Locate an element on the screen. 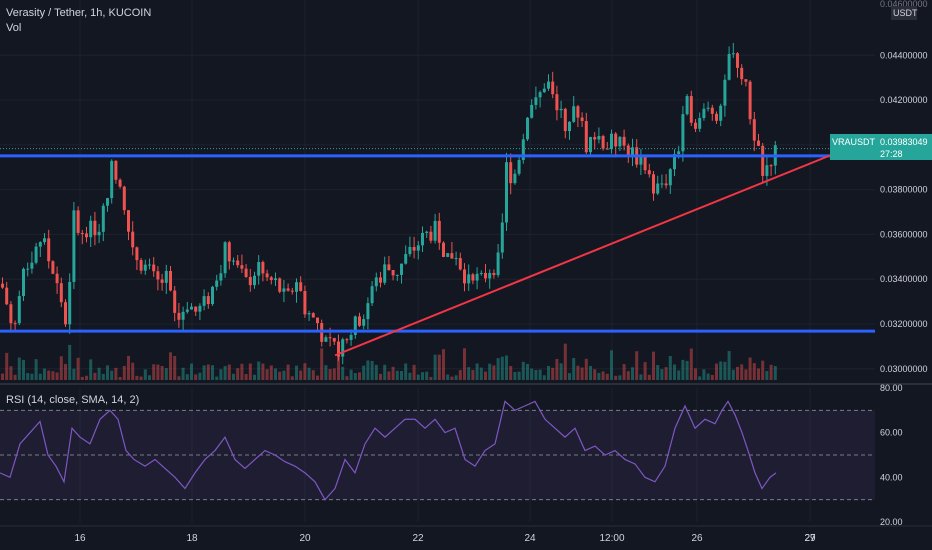  candle-countdown: 27:28 is located at coordinates (891, 154).